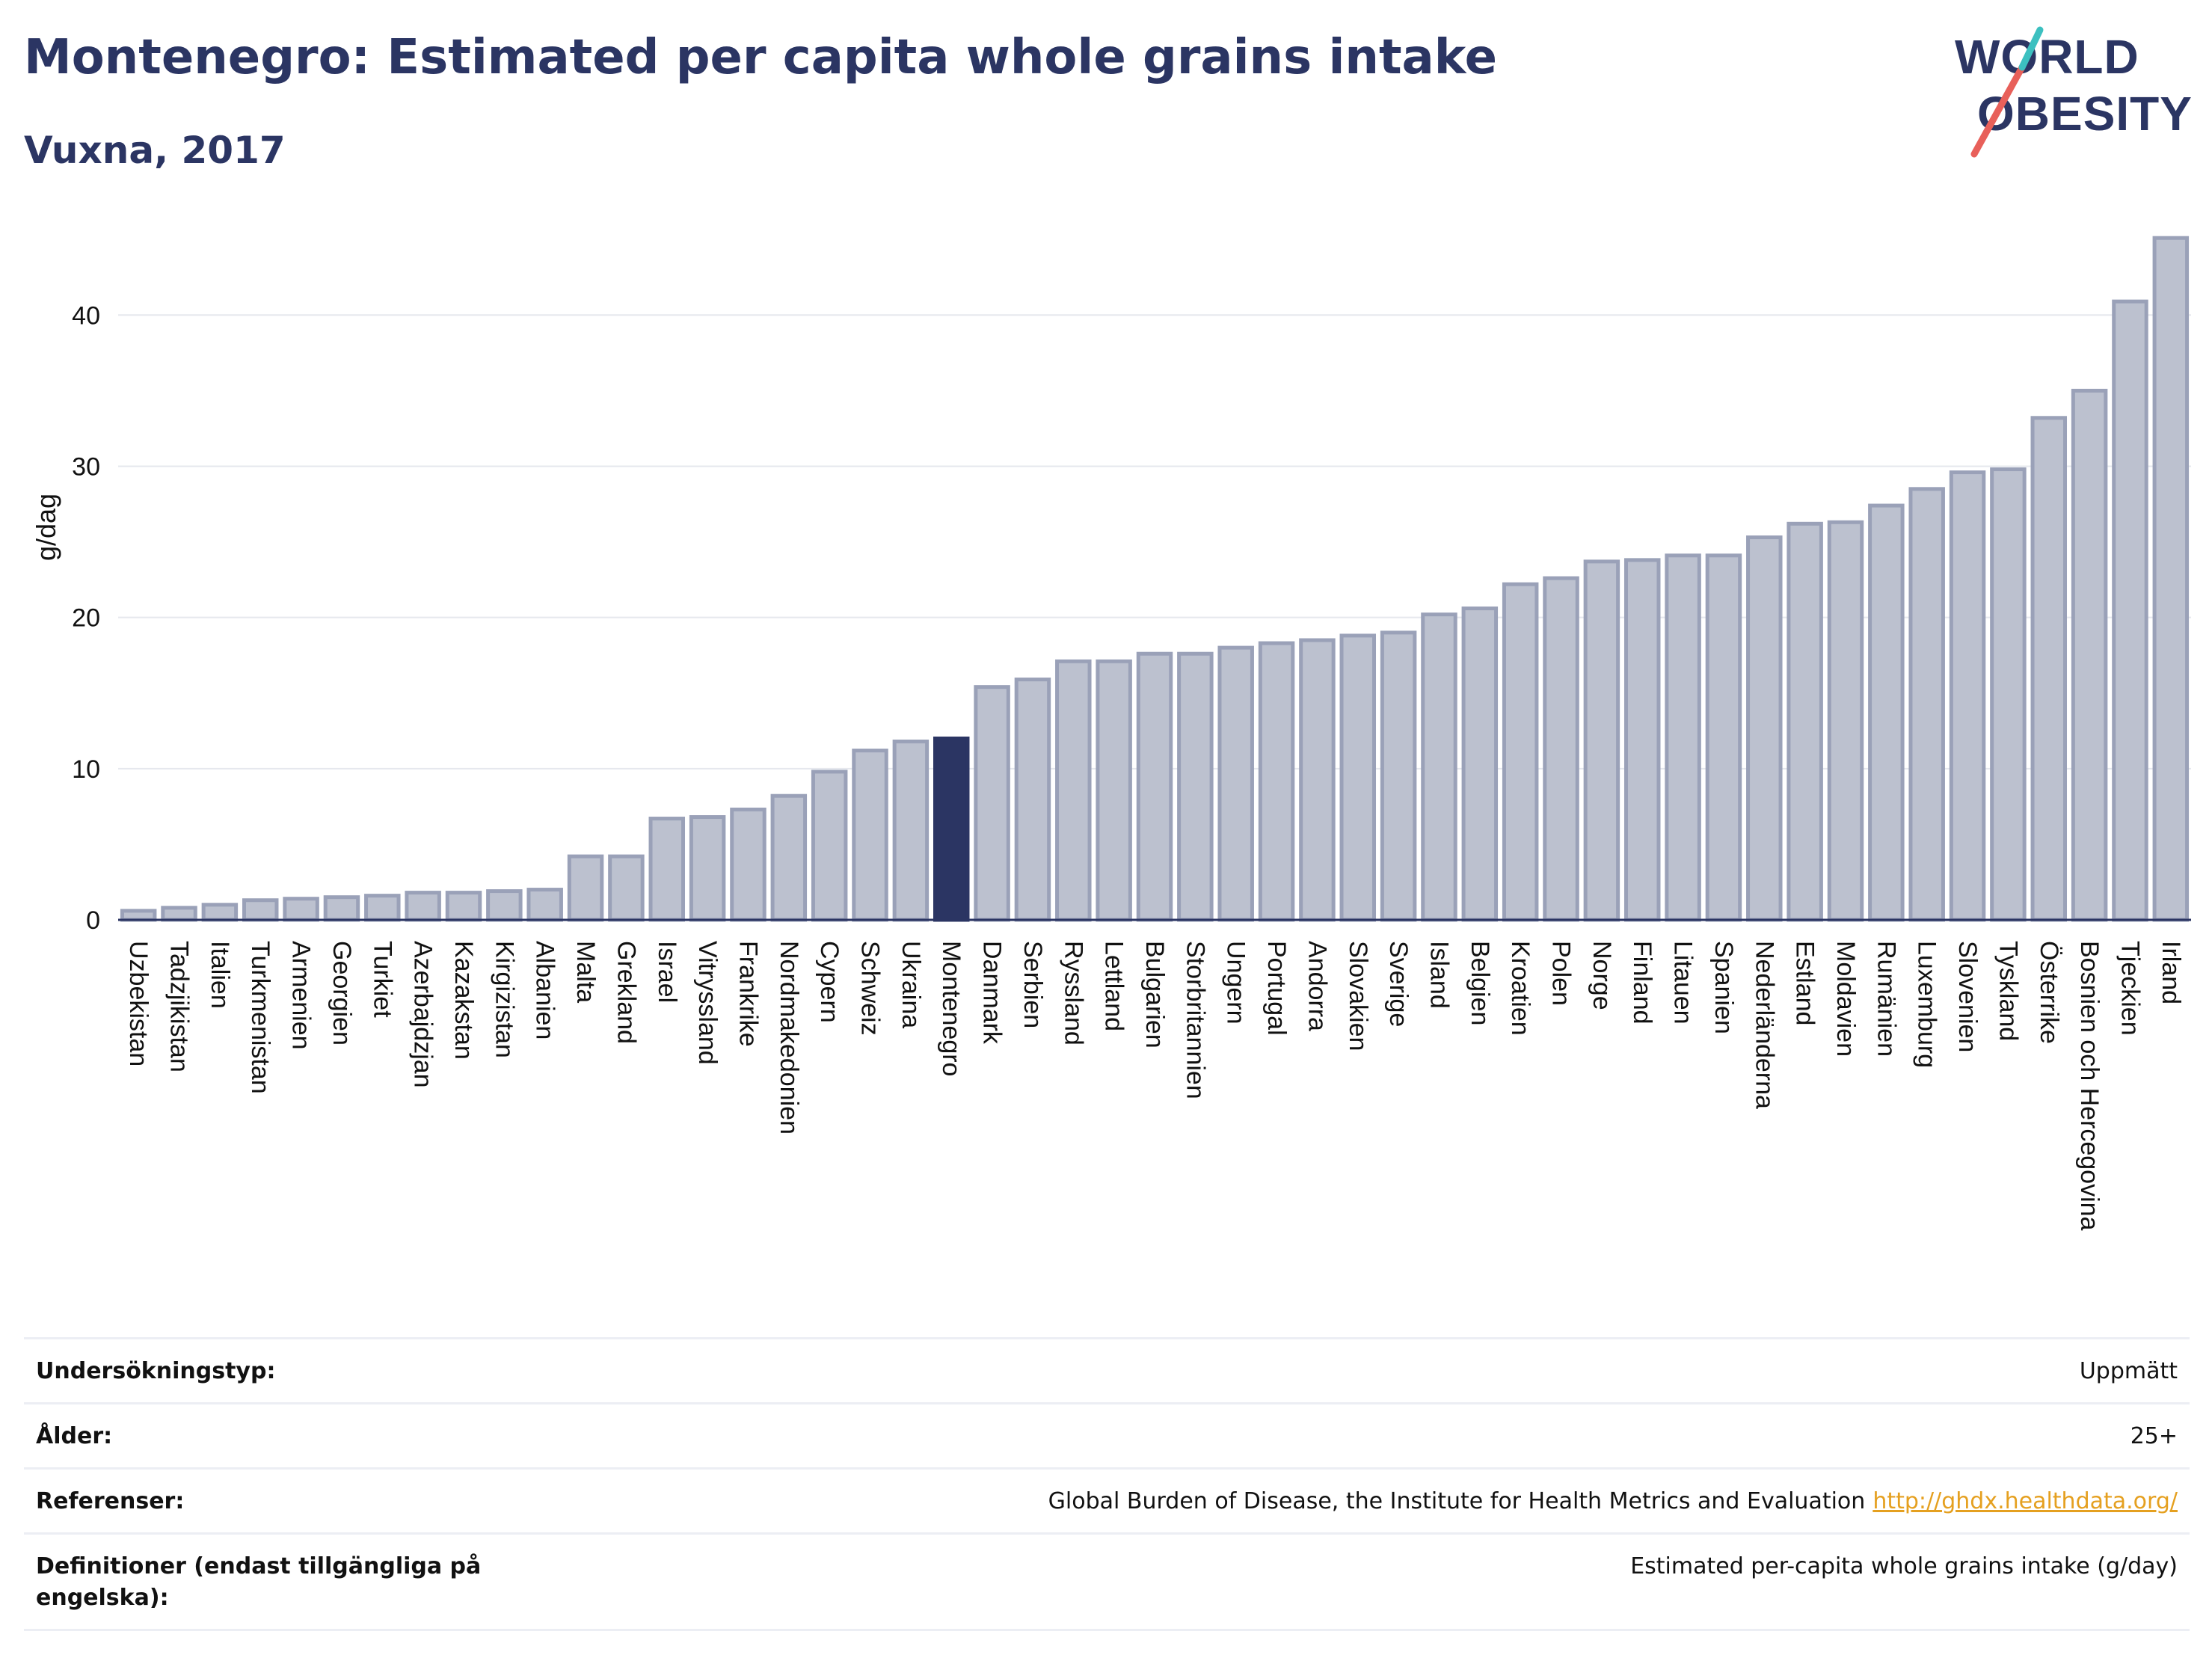 The width and height of the screenshot is (2212, 1655). I want to click on bar-tadzjikistan, so click(179, 914).